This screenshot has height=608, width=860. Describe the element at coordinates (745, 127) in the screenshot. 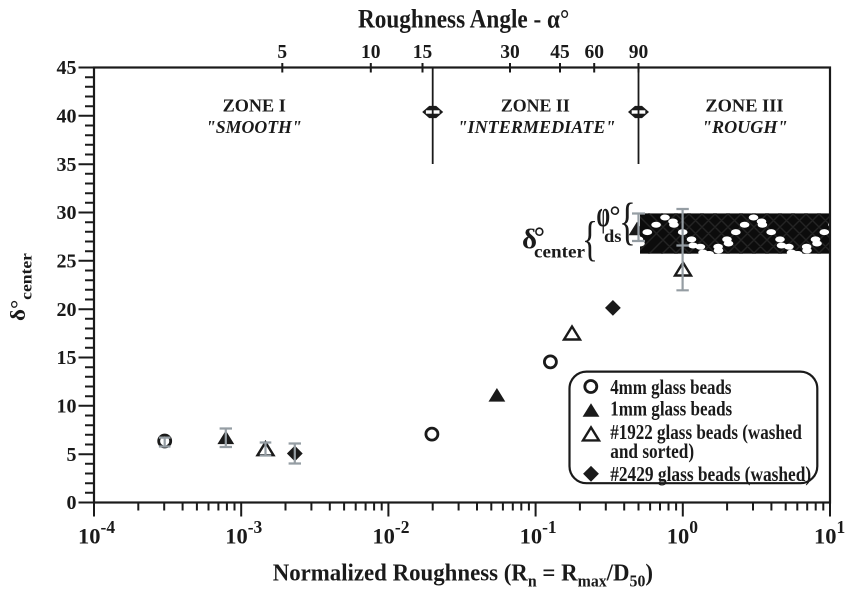

I see `svg-text: "ROUGH"` at that location.